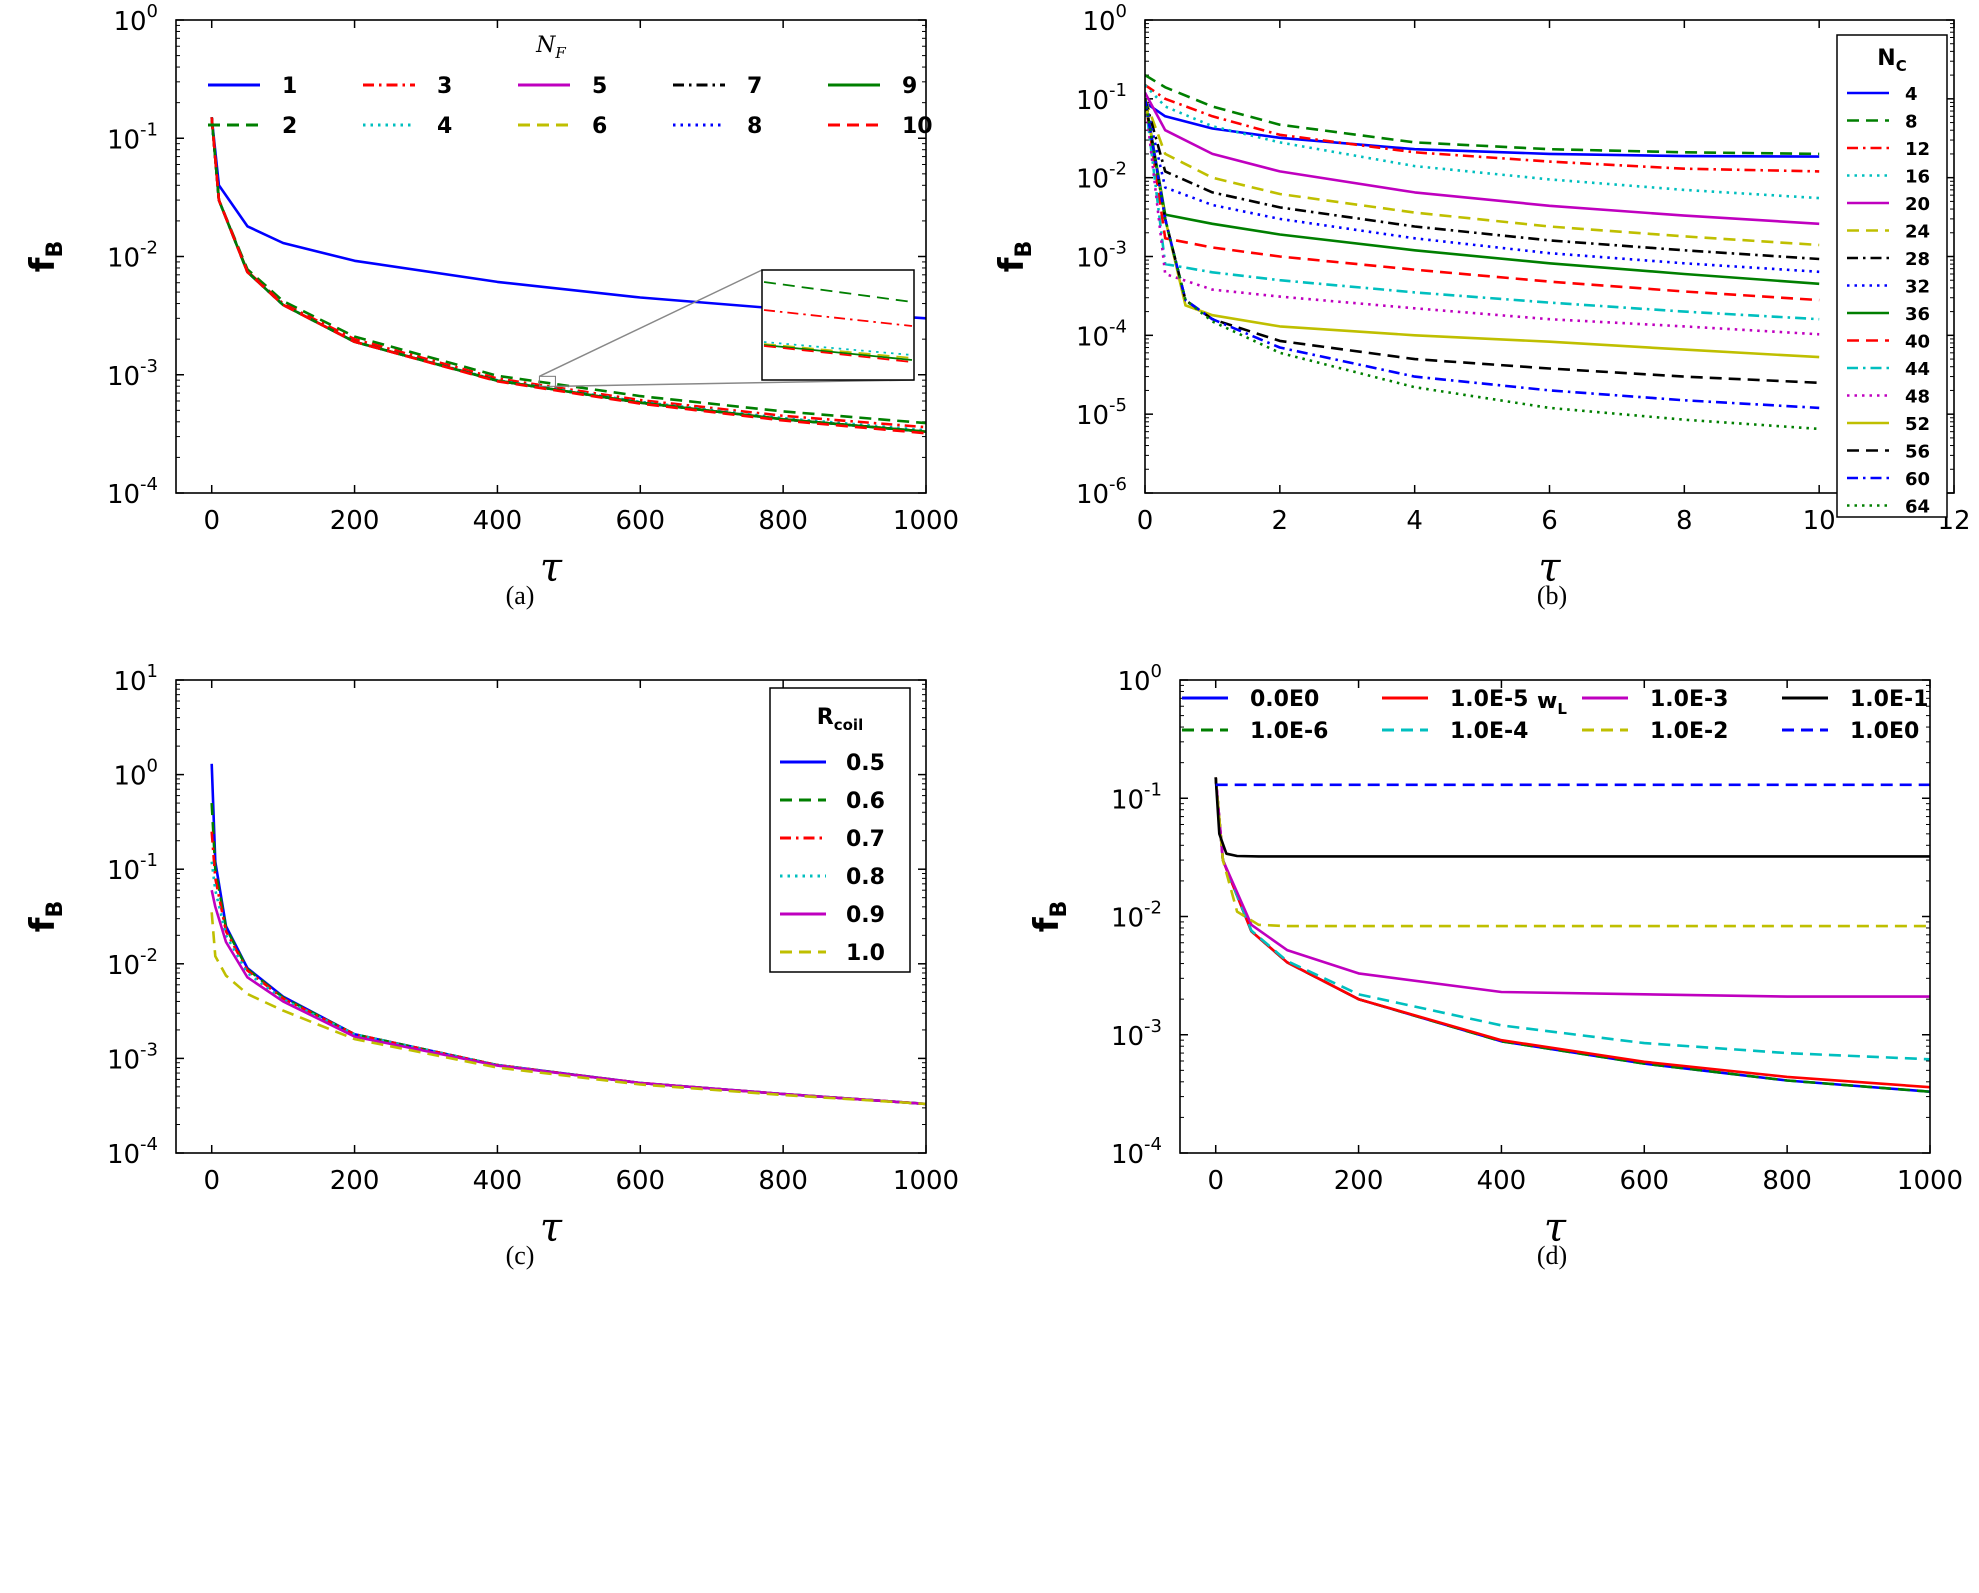 Image resolution: width=1979 pixels, height=1593 pixels. I want to click on legend-label-20: 20, so click(1917, 204).